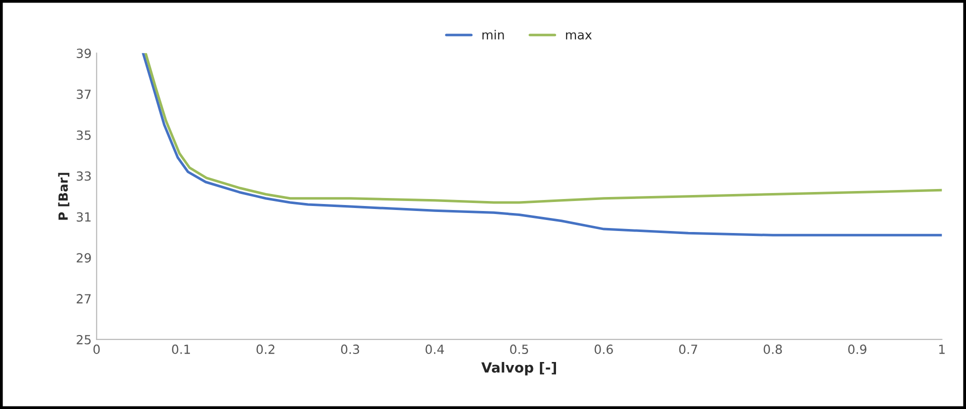 The image size is (966, 409). What do you see at coordinates (83, 135) in the screenshot?
I see `y-tick-label: 35` at bounding box center [83, 135].